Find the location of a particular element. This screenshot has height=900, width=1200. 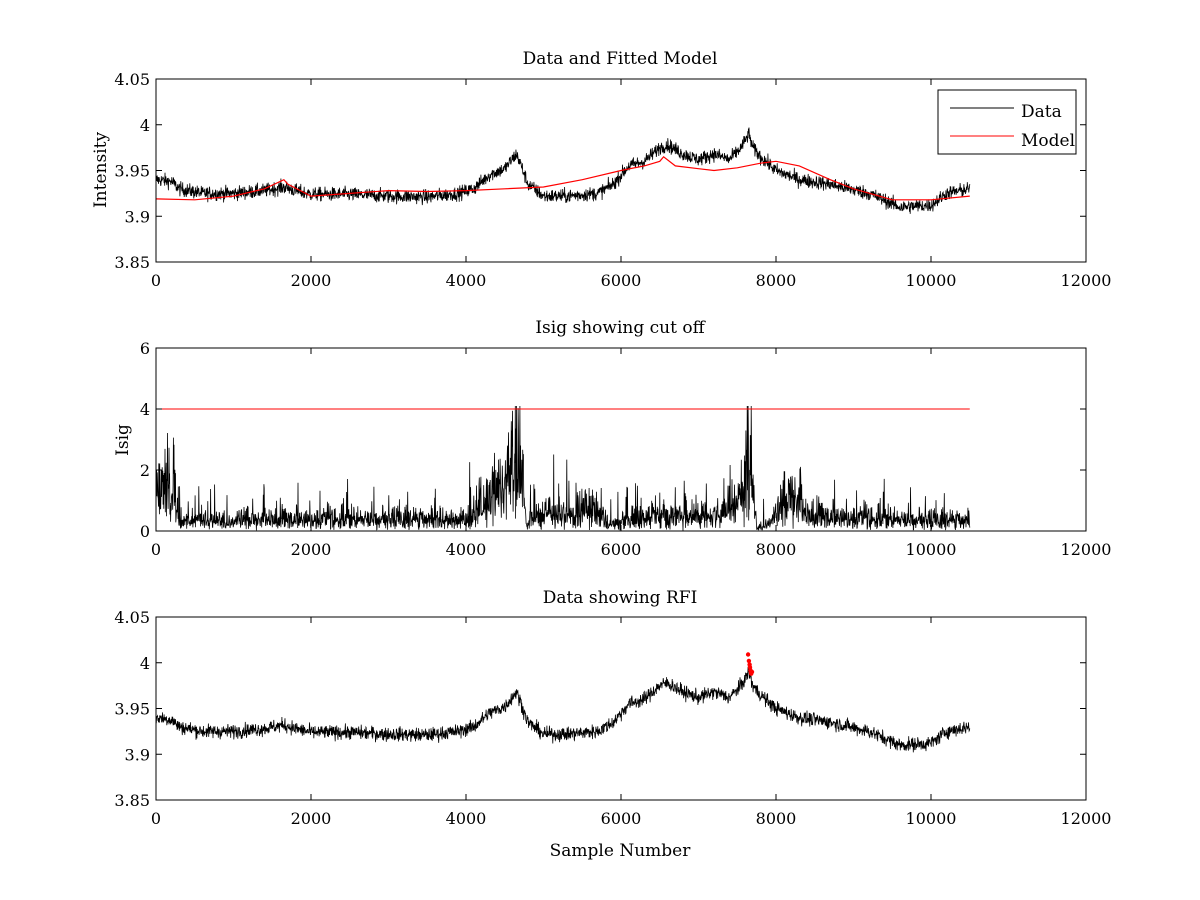

legend-box is located at coordinates (1007, 122).